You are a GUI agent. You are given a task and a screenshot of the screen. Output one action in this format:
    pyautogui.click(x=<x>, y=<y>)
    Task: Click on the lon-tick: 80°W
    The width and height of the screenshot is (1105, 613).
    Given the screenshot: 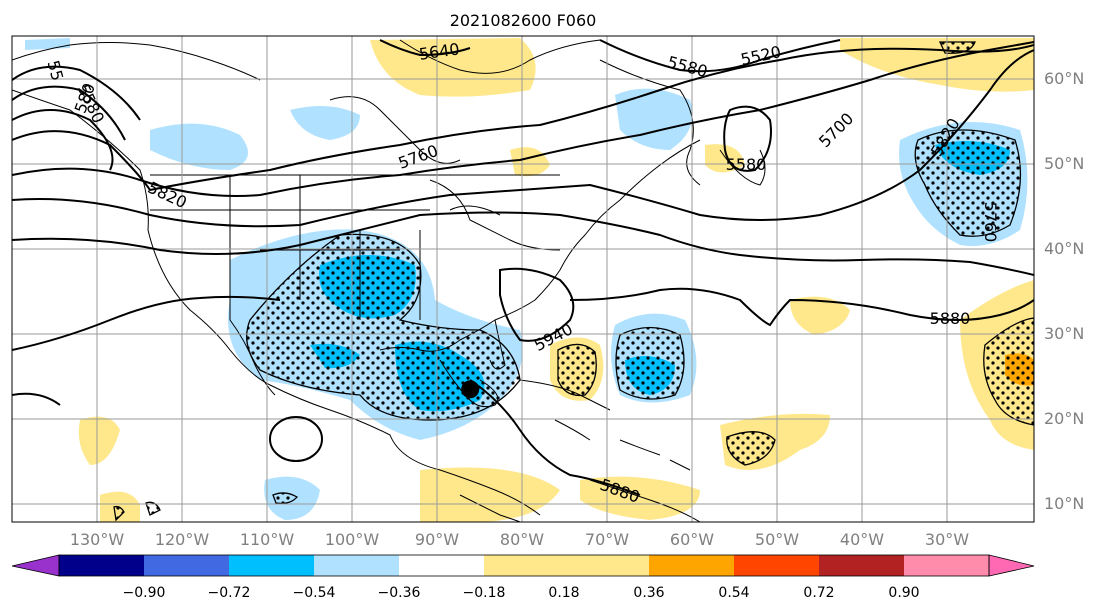 What is the action you would take?
    pyautogui.click(x=522, y=539)
    